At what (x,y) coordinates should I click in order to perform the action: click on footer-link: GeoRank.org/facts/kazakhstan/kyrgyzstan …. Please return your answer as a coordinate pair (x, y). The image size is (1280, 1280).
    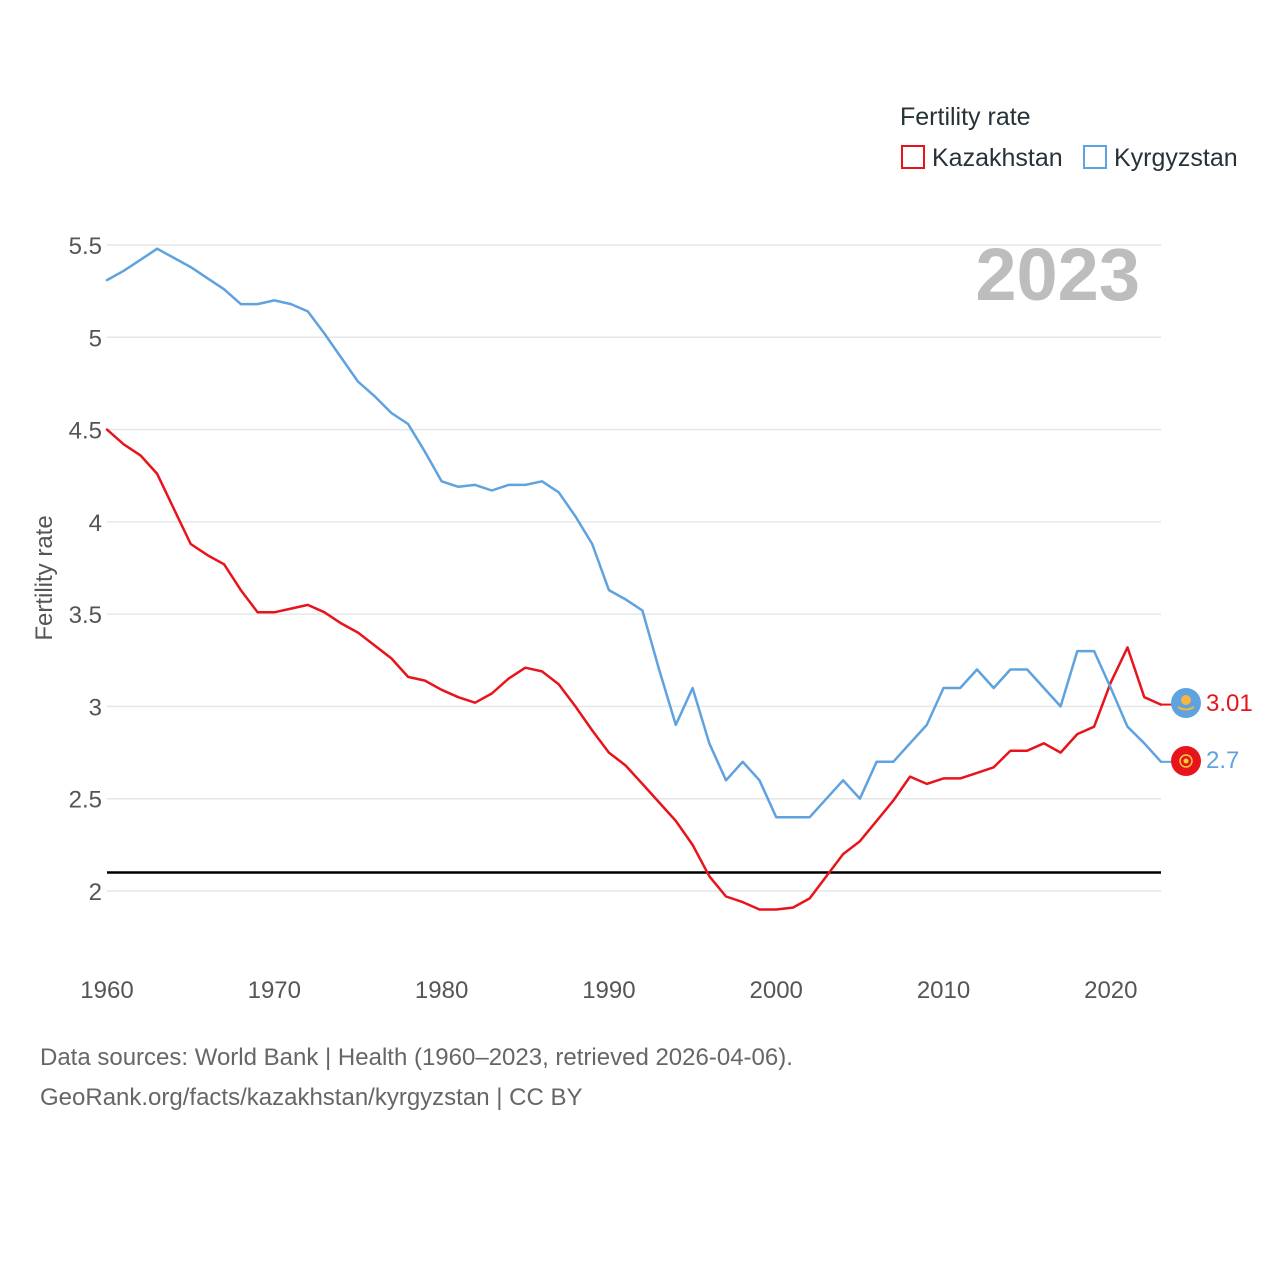
    Looking at the image, I should click on (311, 1097).